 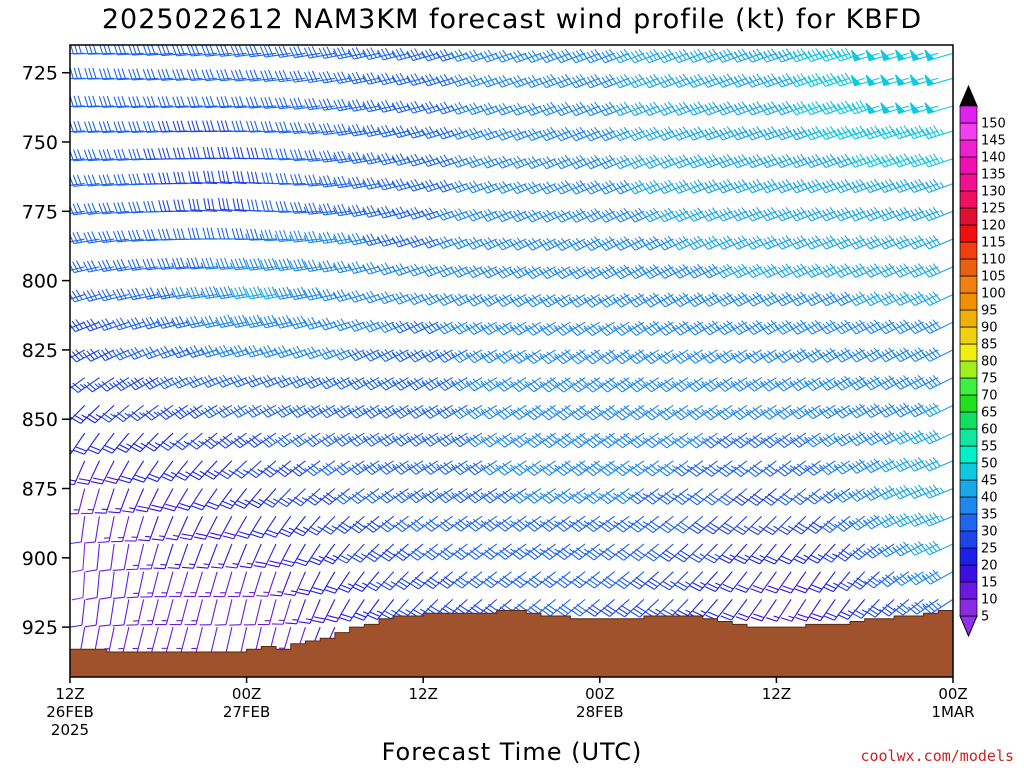 What do you see at coordinates (989, 481) in the screenshot?
I see `colorbar-label: 45` at bounding box center [989, 481].